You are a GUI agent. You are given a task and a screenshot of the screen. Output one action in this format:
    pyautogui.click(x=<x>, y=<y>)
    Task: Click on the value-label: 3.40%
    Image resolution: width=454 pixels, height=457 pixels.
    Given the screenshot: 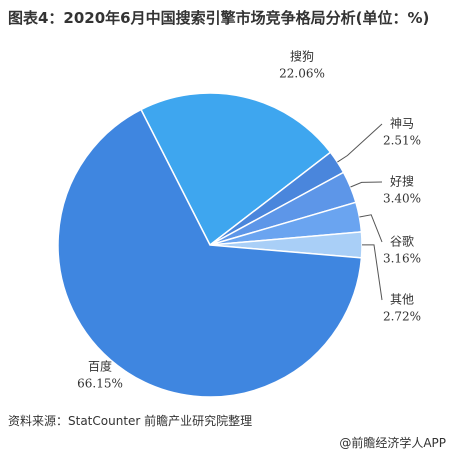 What is the action you would take?
    pyautogui.click(x=402, y=199)
    